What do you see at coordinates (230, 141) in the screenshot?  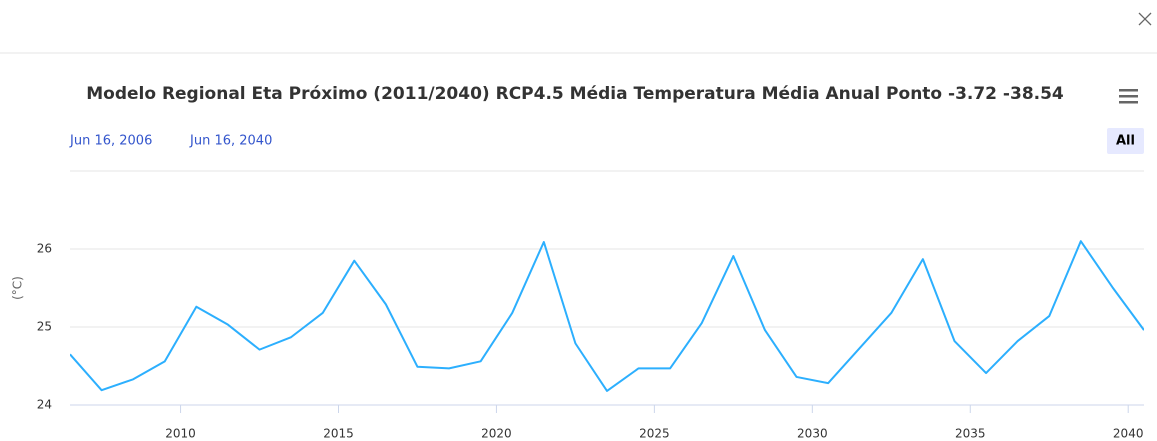 I see `range-input: Jun 16, 2040` at bounding box center [230, 141].